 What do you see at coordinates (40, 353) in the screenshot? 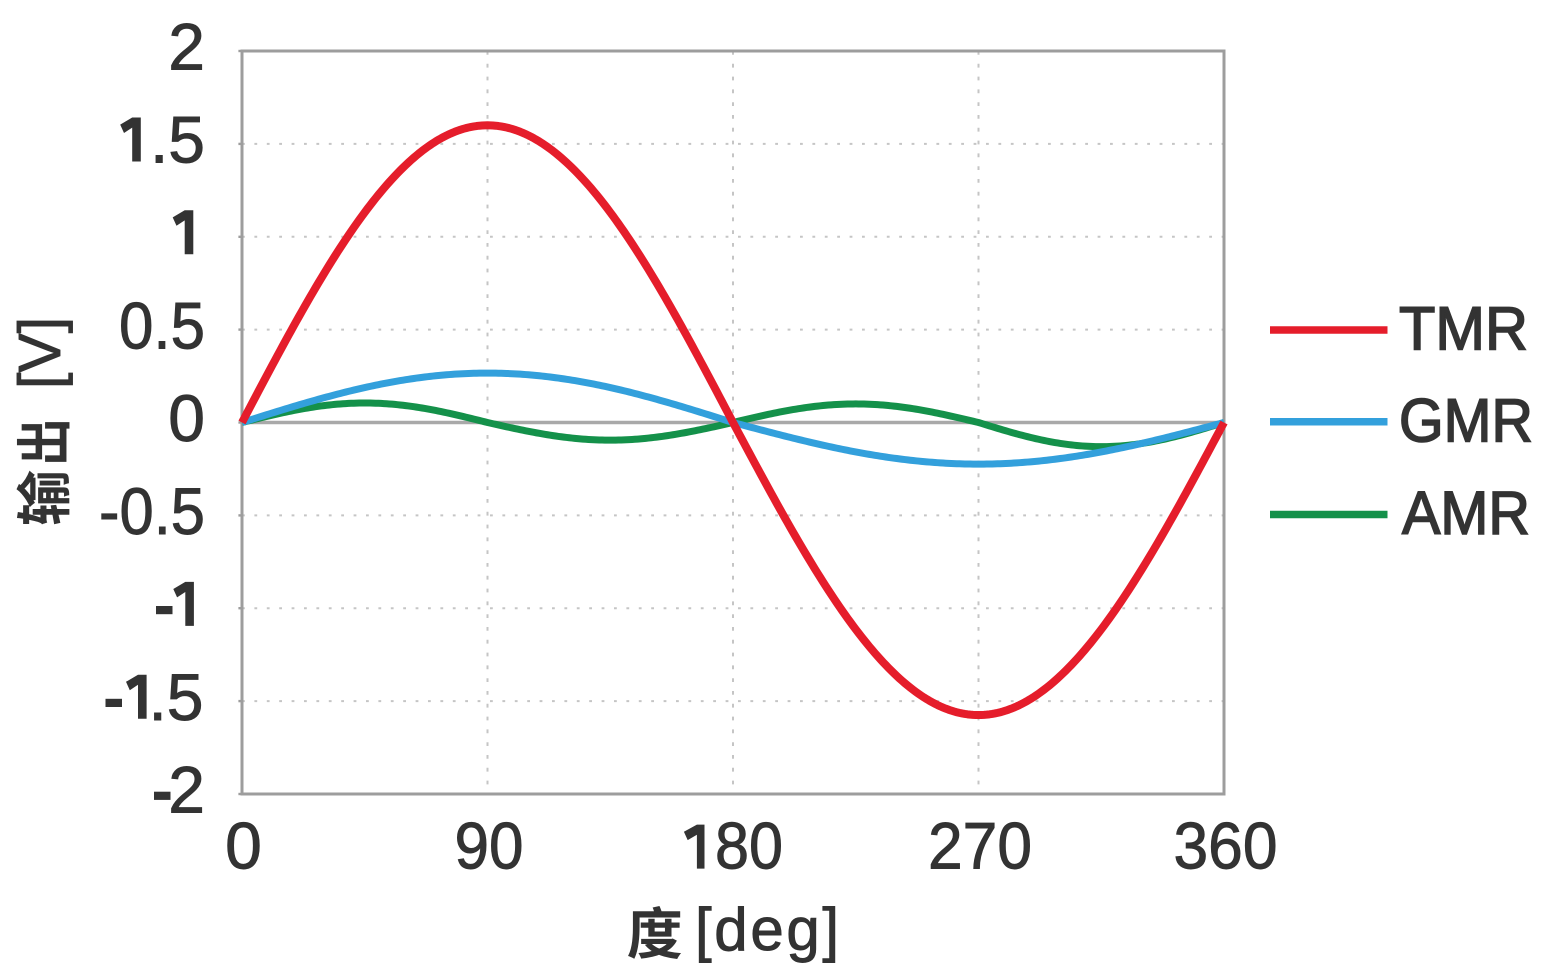
I see `svg-text: [V]` at bounding box center [40, 353].